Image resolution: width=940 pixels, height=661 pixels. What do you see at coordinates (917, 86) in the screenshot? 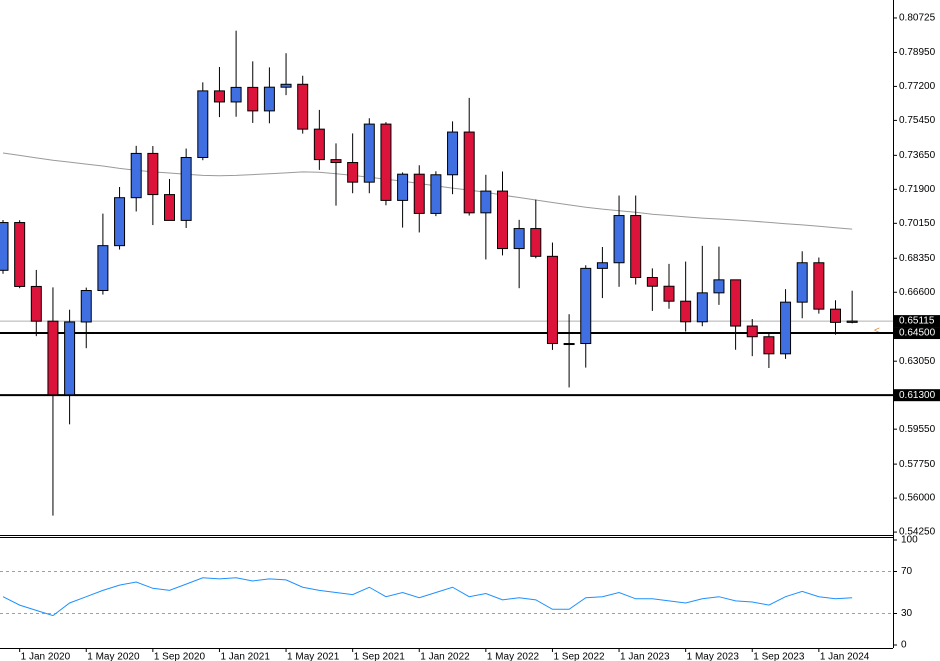
I see `y-tick-label: 0.77200` at bounding box center [917, 86].